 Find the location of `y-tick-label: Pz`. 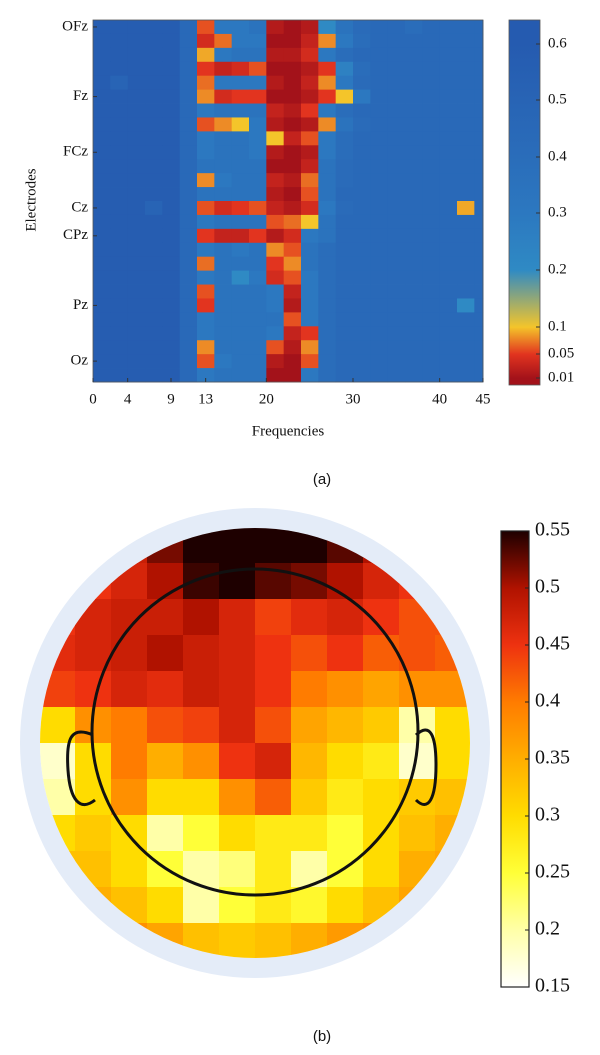

y-tick-label: Pz is located at coordinates (80, 305).